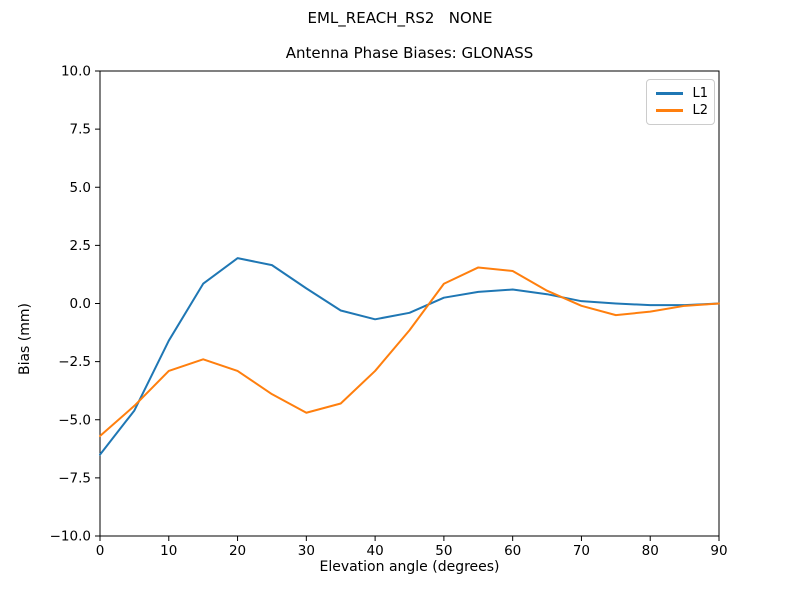  Describe the element at coordinates (443, 551) in the screenshot. I see `x-tick-label: 50` at that location.